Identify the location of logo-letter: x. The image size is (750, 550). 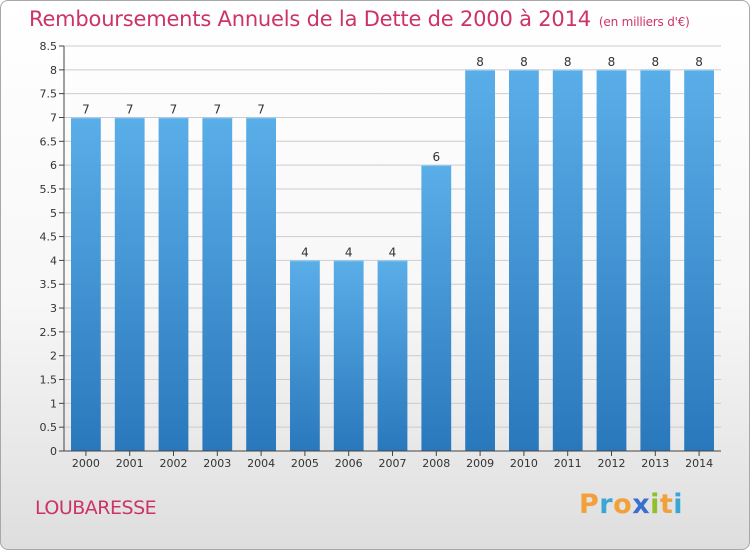
(641, 504).